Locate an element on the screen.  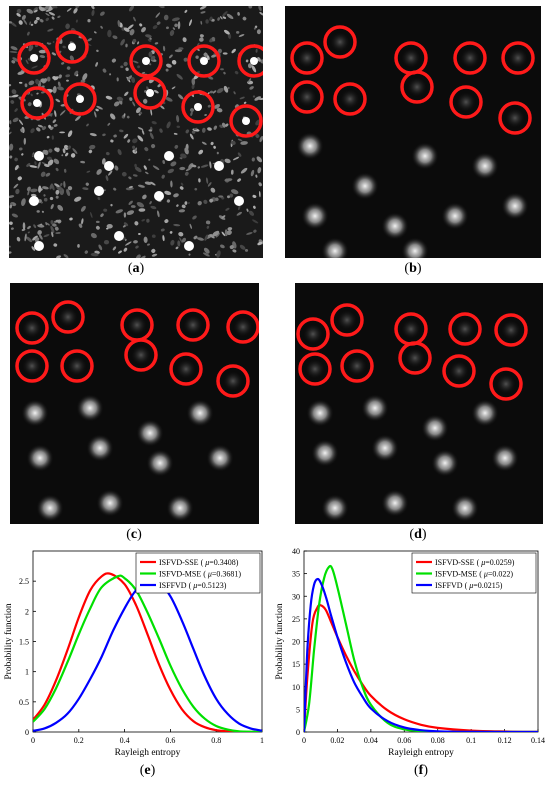
series-line-isffvd is located at coordinates (421, 654).